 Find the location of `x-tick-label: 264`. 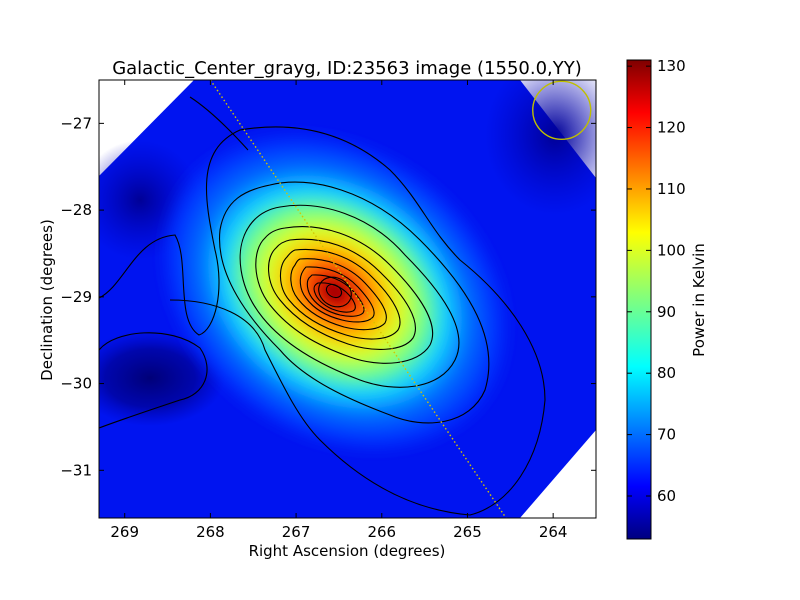

x-tick-label: 264 is located at coordinates (553, 532).